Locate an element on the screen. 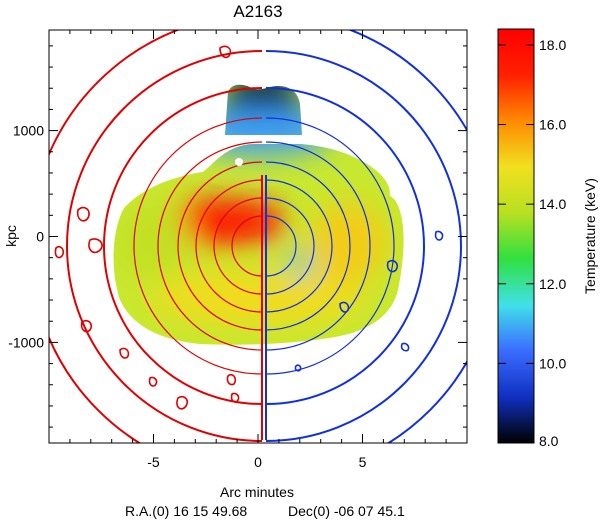 The width and height of the screenshot is (600, 523). y-tick-label: 1000 is located at coordinates (28, 131).